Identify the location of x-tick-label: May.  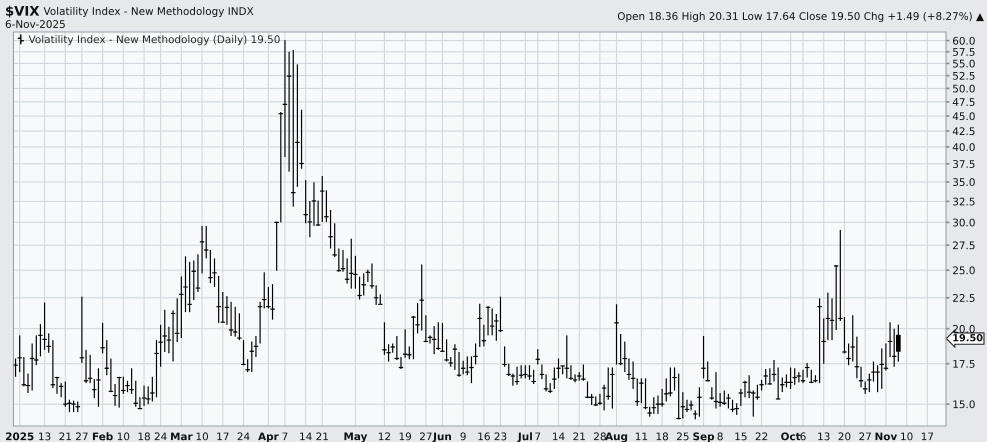
(356, 437).